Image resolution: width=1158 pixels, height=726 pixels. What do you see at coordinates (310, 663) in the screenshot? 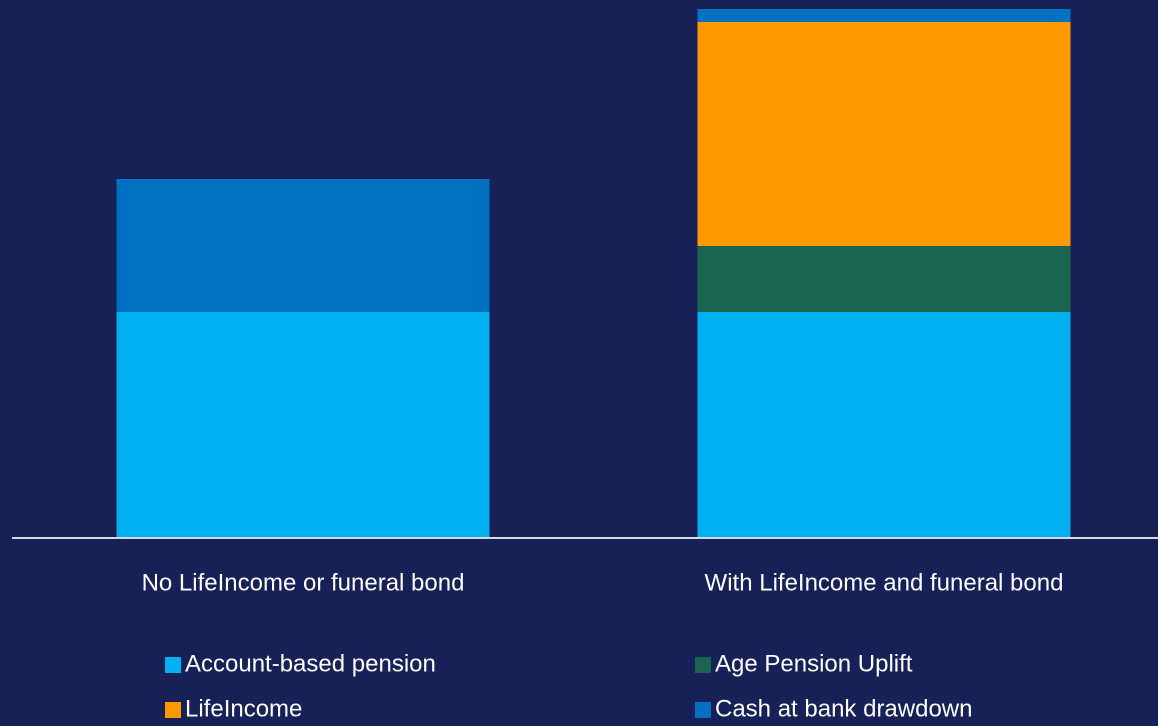
I see `legend-label: Account-based pension` at bounding box center [310, 663].